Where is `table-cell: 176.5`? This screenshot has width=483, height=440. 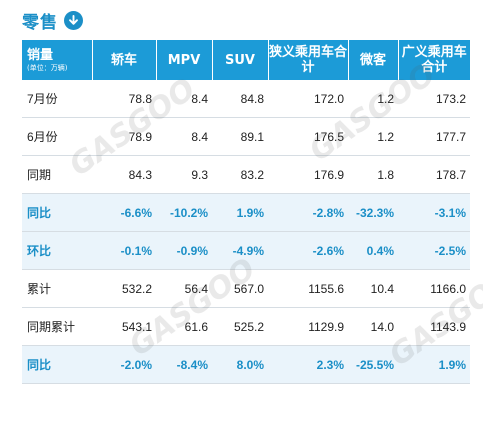 table-cell: 176.5 is located at coordinates (308, 136).